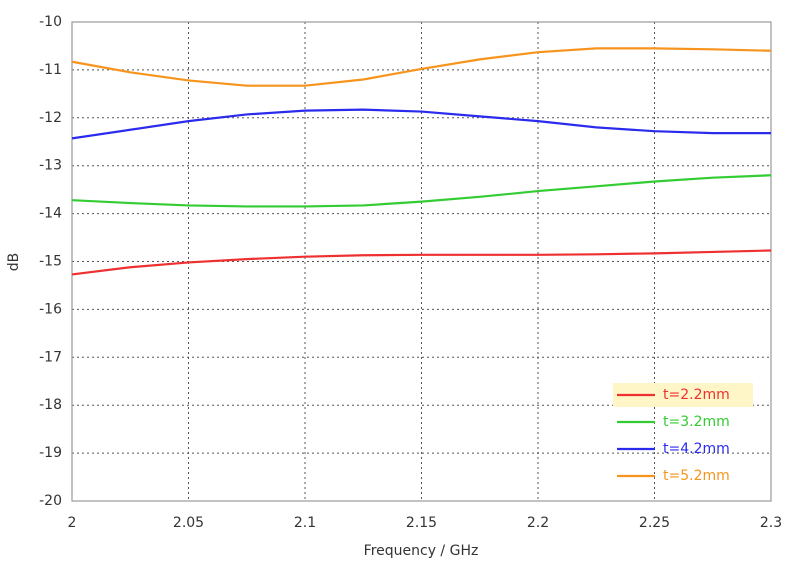 The image size is (787, 567). What do you see at coordinates (188, 523) in the screenshot?
I see `x-tick-label: 2.05` at bounding box center [188, 523].